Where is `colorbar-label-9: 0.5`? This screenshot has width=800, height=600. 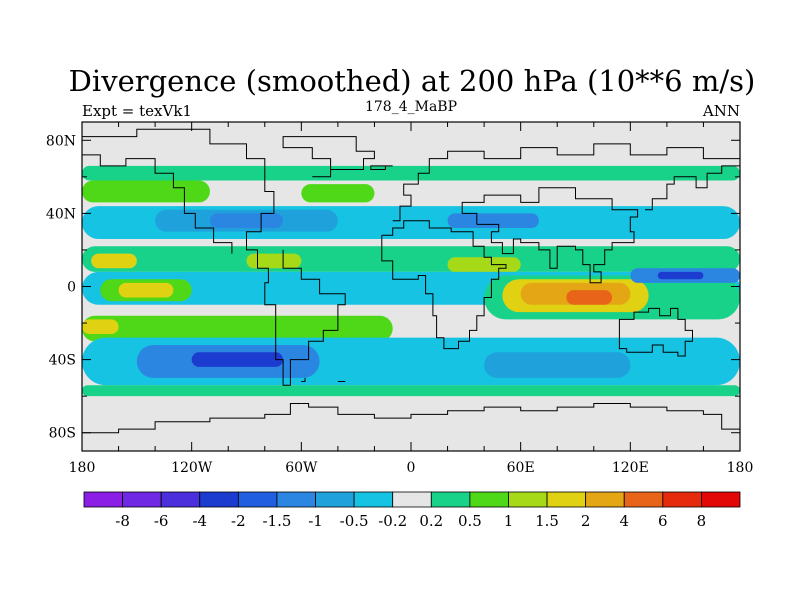
colorbar-label-9: 0.5 is located at coordinates (470, 521).